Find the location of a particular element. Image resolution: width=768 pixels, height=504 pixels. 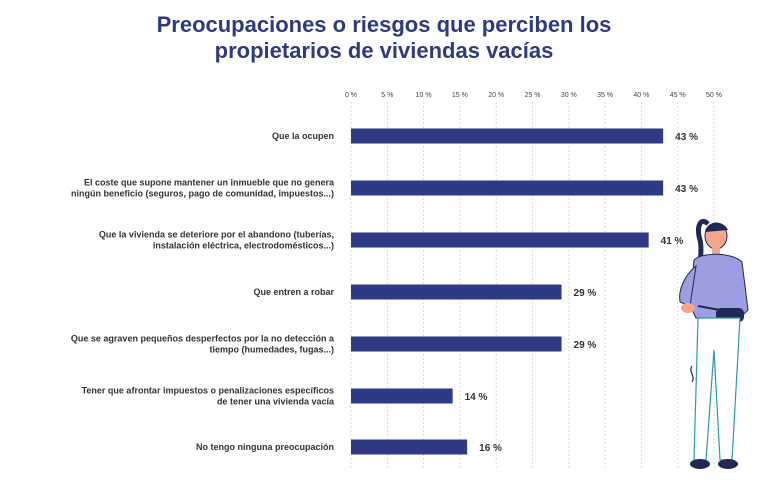

category-label: Que la ocupen is located at coordinates (303, 136).